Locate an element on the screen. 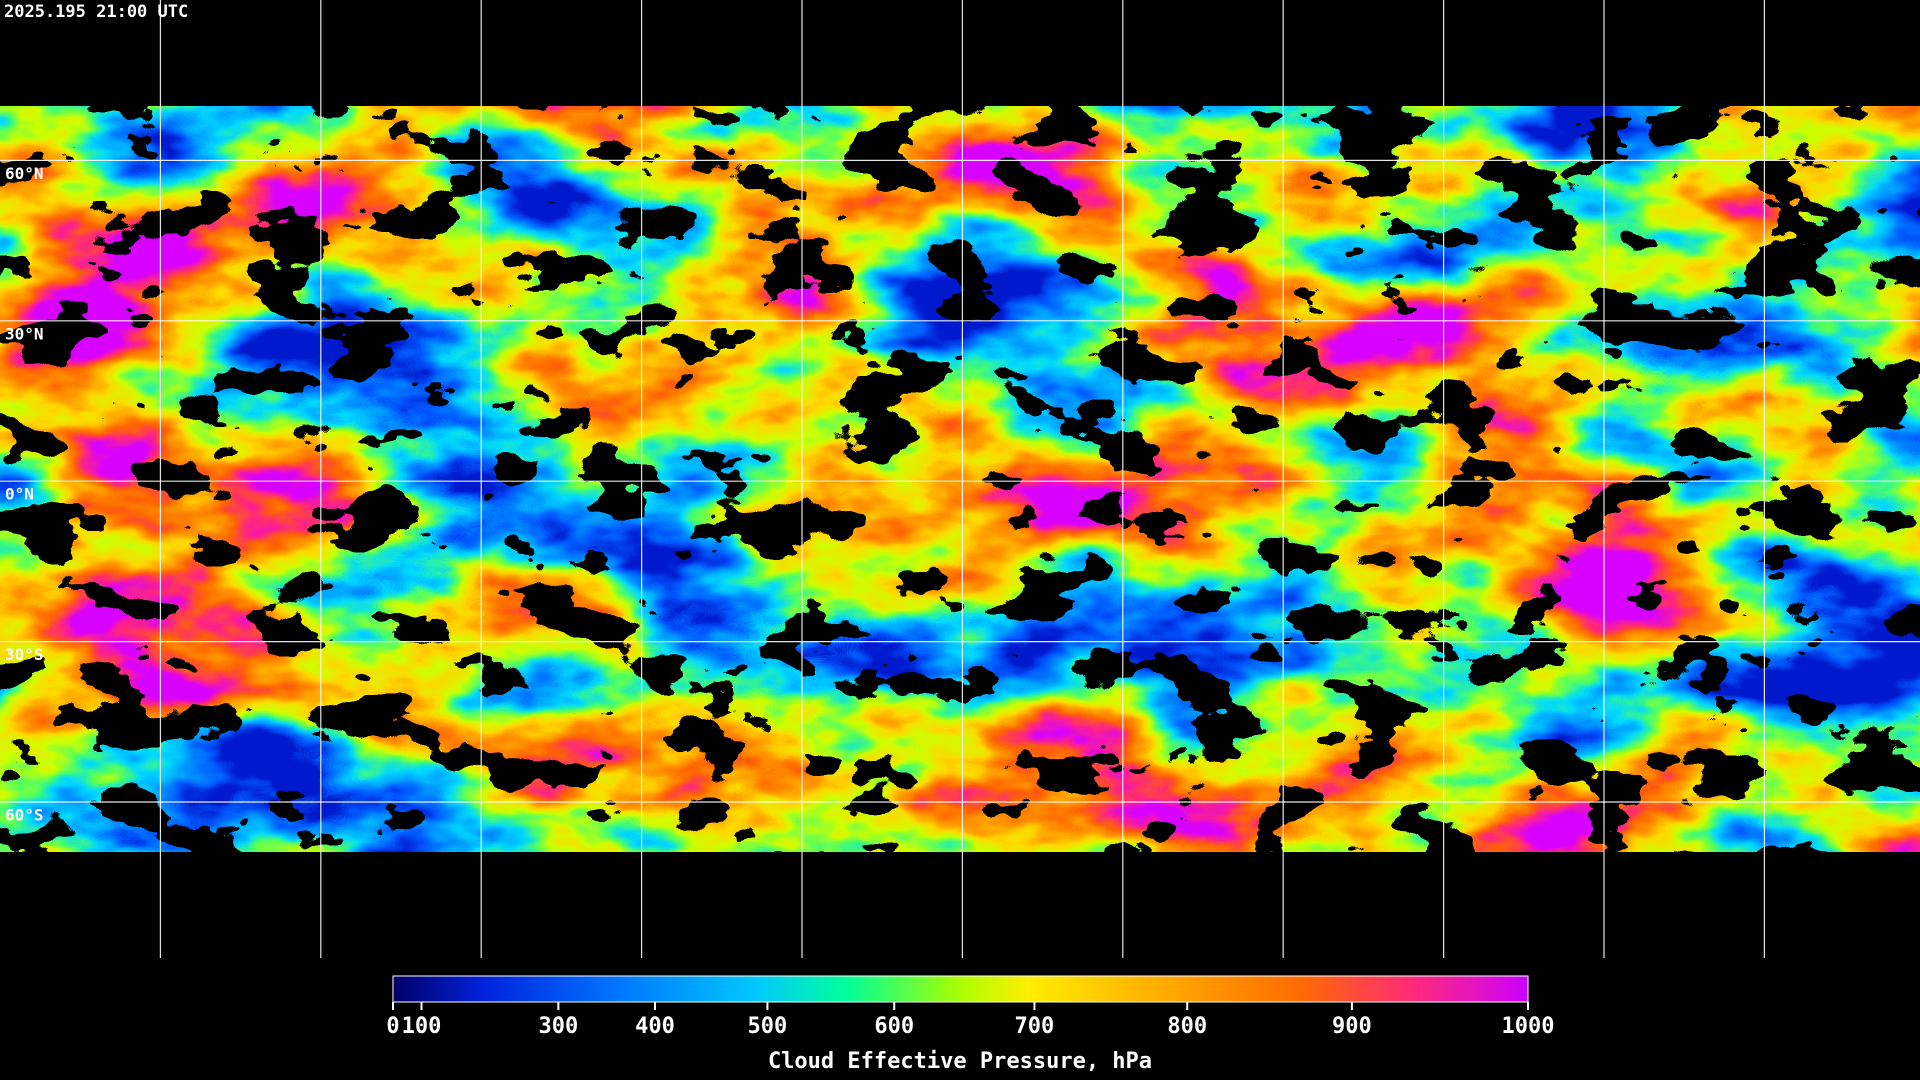 This screenshot has width=1920, height=1080. lat-labels: 60°N 30°N 0°N 30°S 60°S is located at coordinates (24, 494).